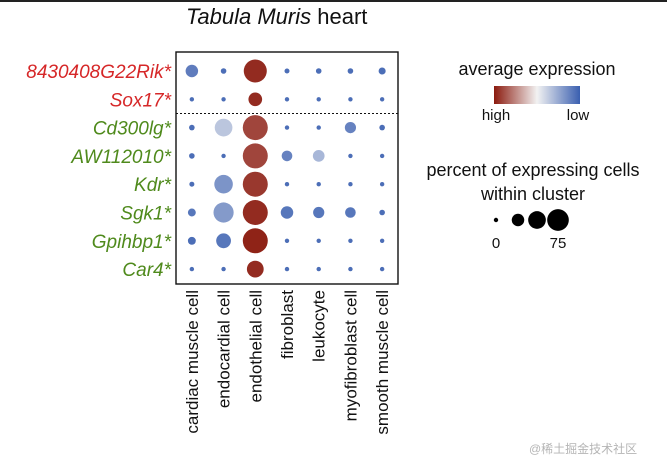 This screenshot has height=471, width=667. What do you see at coordinates (496, 243) in the screenshot?
I see `size-legend-tick-label: 0` at bounding box center [496, 243].